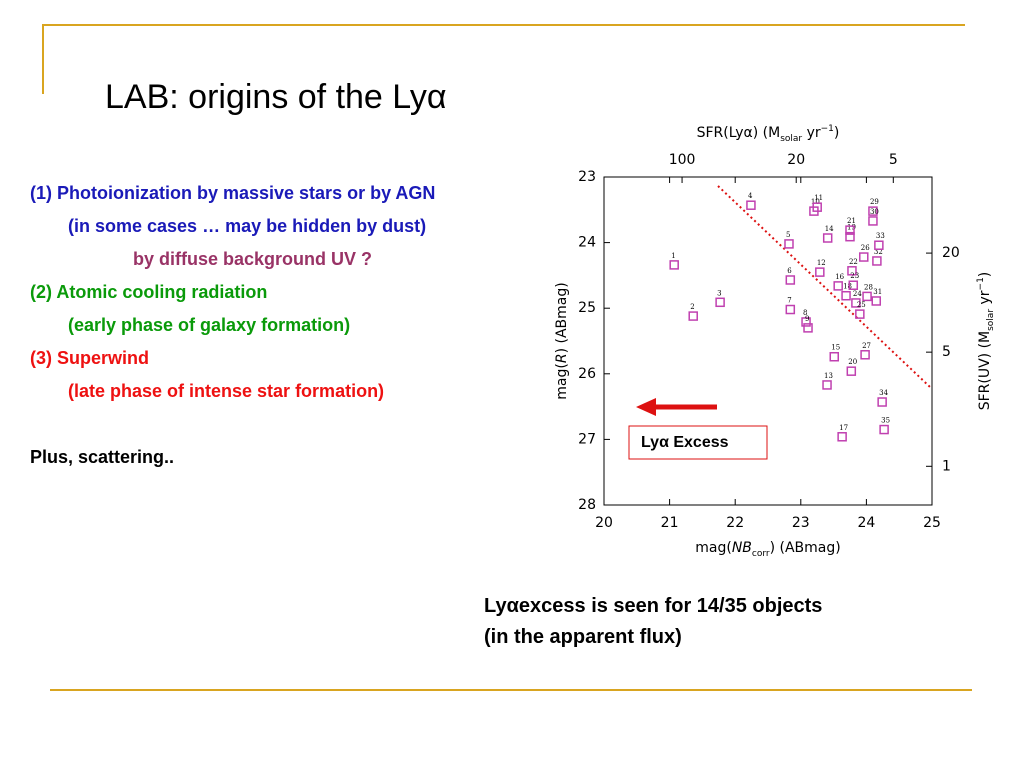 The image size is (1024, 768). Describe the element at coordinates (788, 235) in the screenshot. I see `point-label: 5` at that location.